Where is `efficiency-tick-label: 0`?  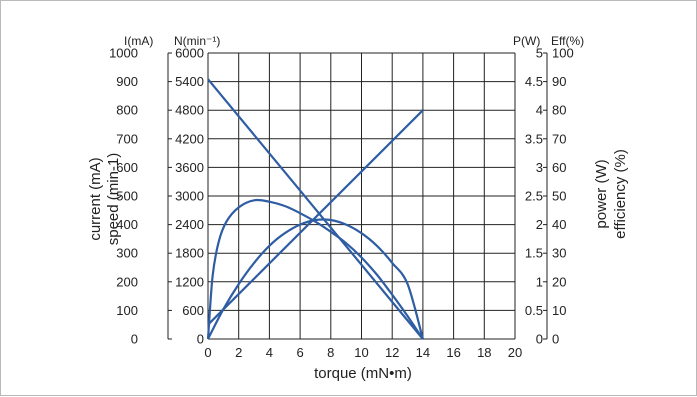 efficiency-tick-label: 0 is located at coordinates (555, 339).